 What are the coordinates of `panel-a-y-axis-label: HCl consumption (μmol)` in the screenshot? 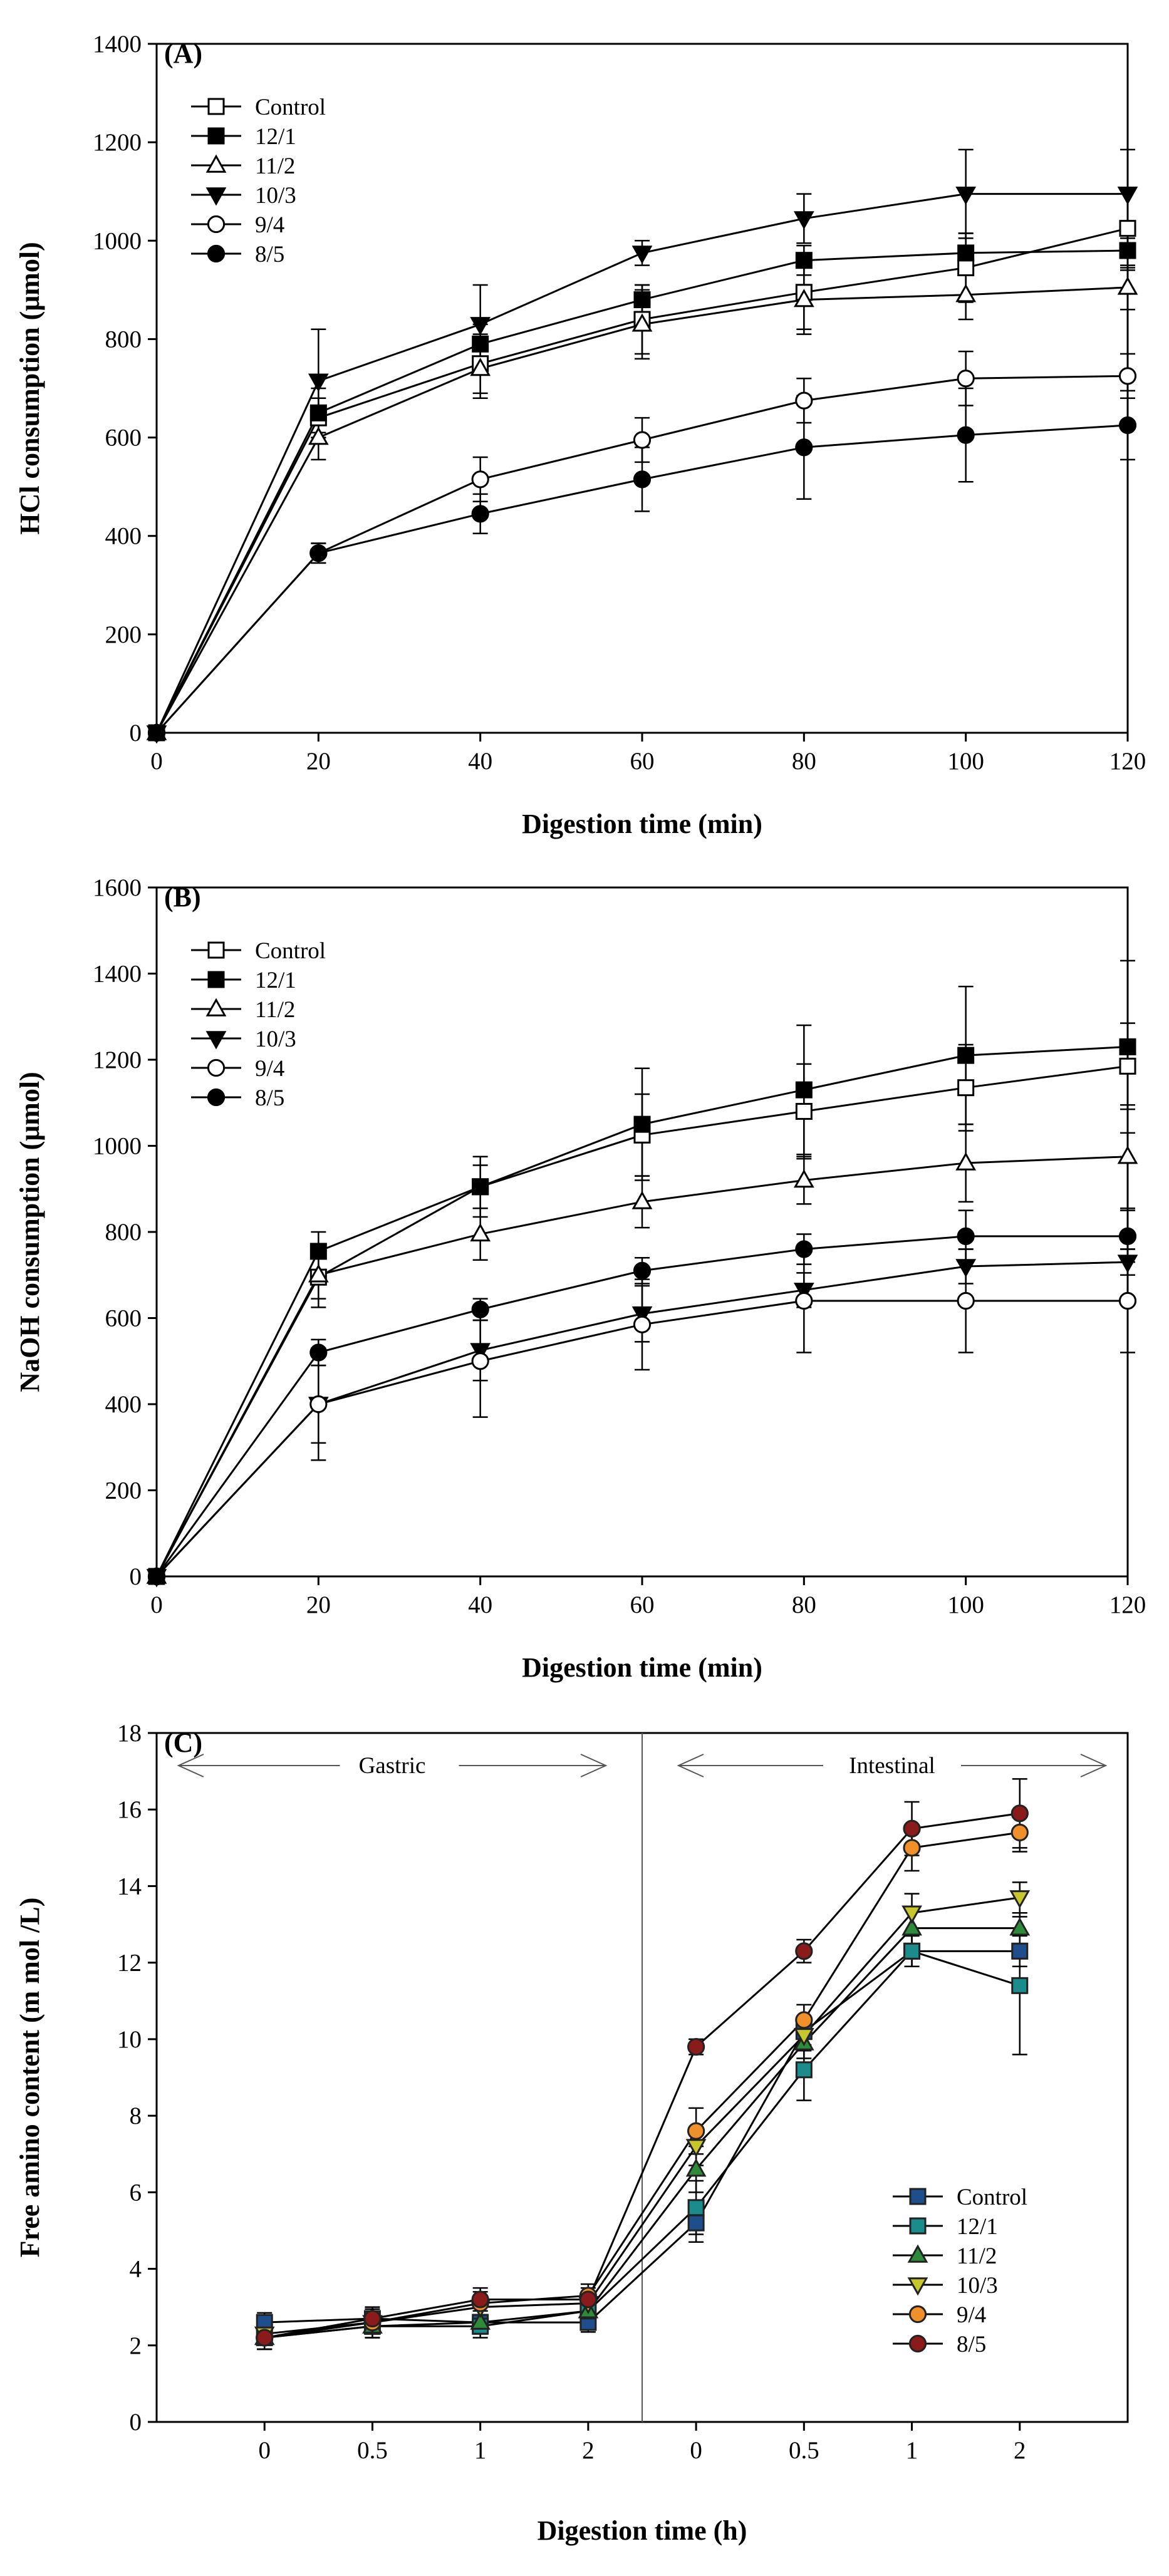 It's located at (29, 388).